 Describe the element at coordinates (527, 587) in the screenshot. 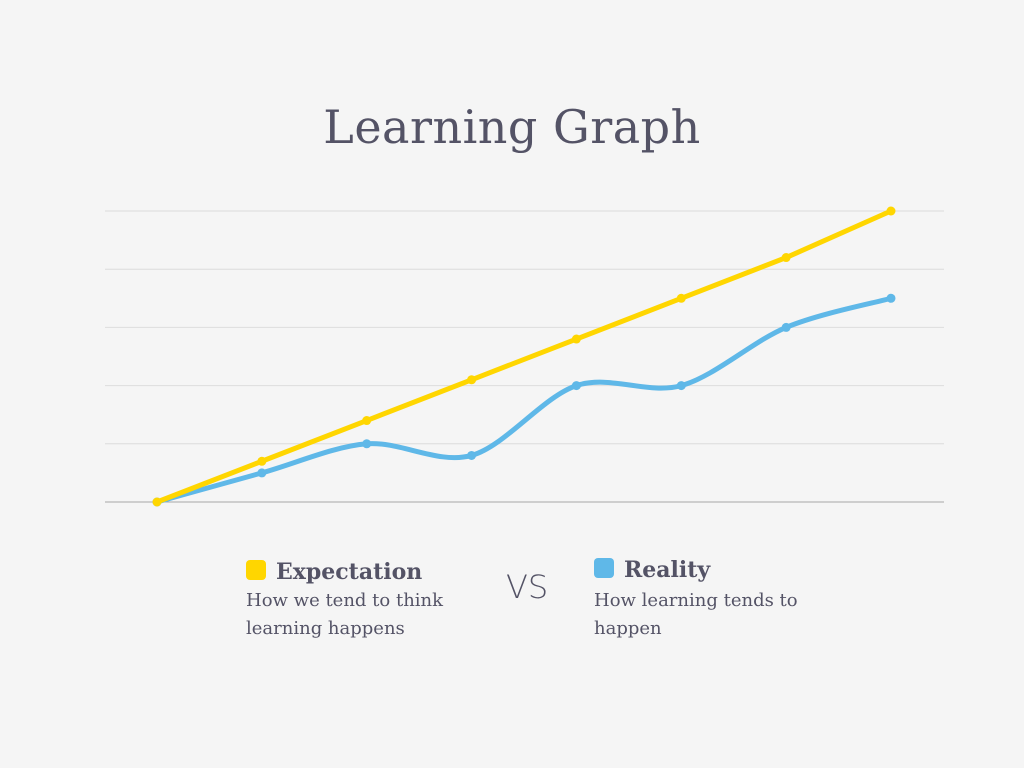

I see `vs-text: VS` at that location.